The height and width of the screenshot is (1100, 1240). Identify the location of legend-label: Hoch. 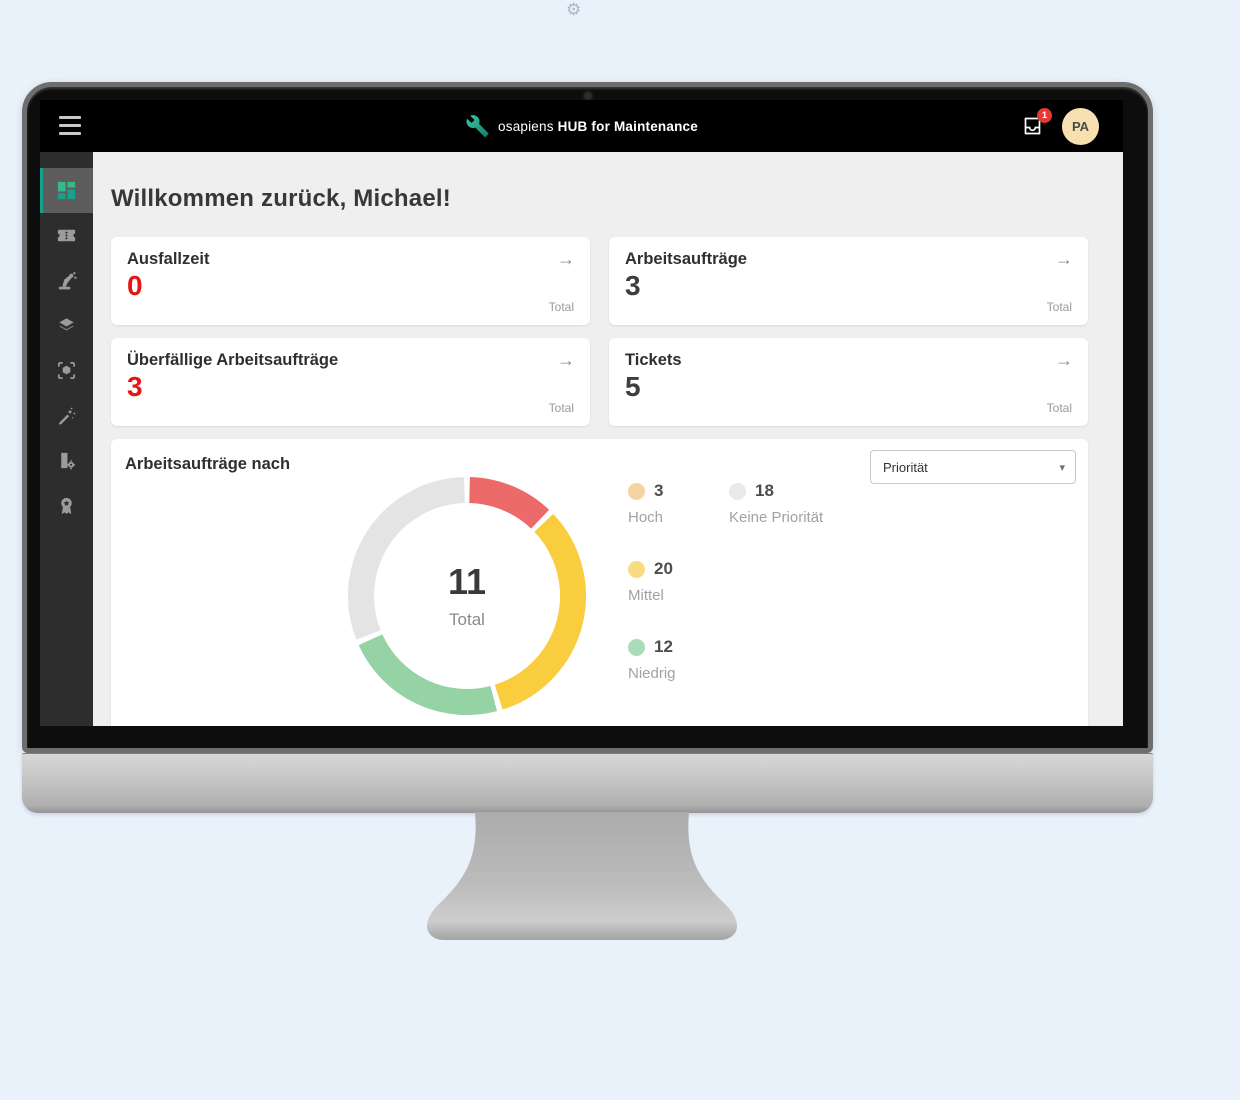
(646, 517).